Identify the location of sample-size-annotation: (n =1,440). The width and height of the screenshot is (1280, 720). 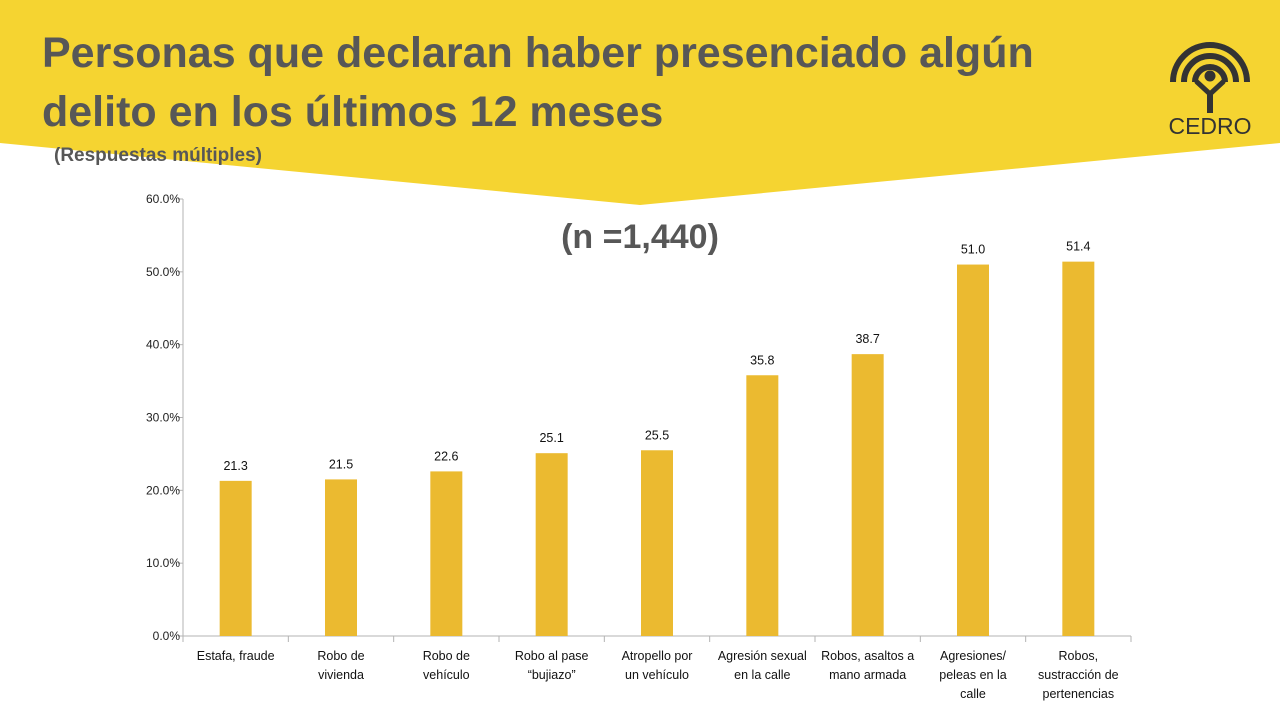
(640, 237).